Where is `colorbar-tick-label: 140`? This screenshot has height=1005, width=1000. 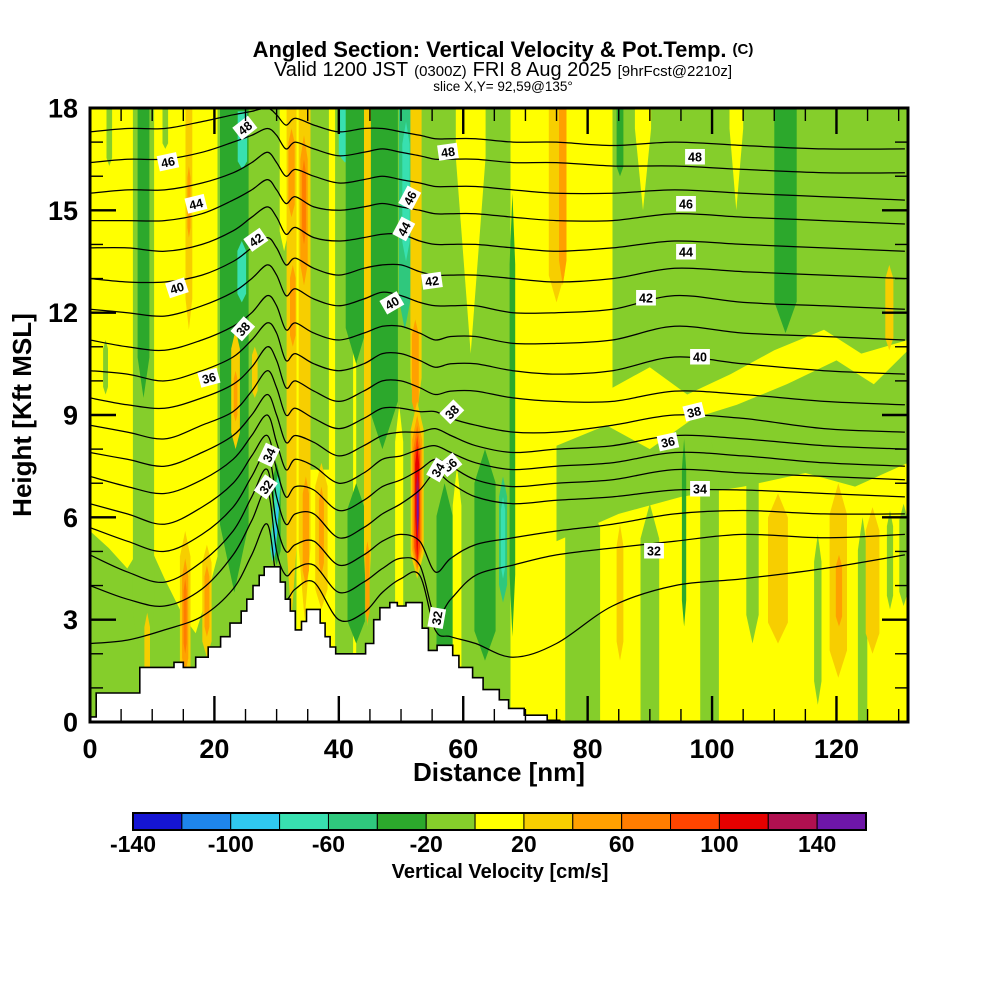
colorbar-tick-label: 140 is located at coordinates (817, 844).